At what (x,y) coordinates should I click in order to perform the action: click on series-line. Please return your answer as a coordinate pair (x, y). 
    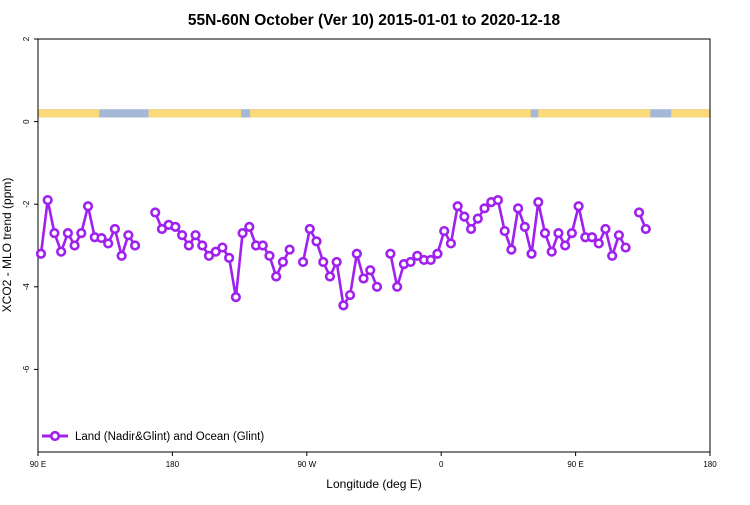
    Looking at the image, I should click on (508, 243).